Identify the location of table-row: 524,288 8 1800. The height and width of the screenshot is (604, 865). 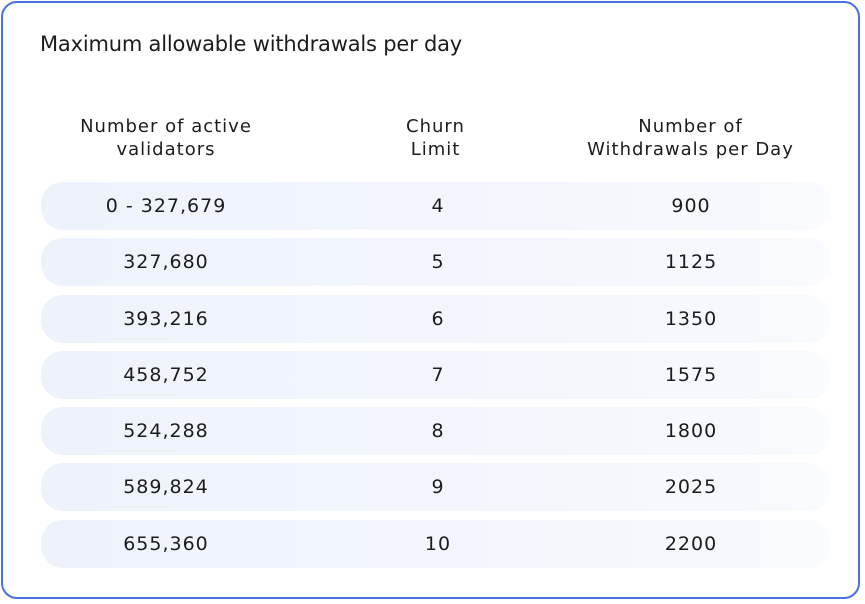
(436, 431).